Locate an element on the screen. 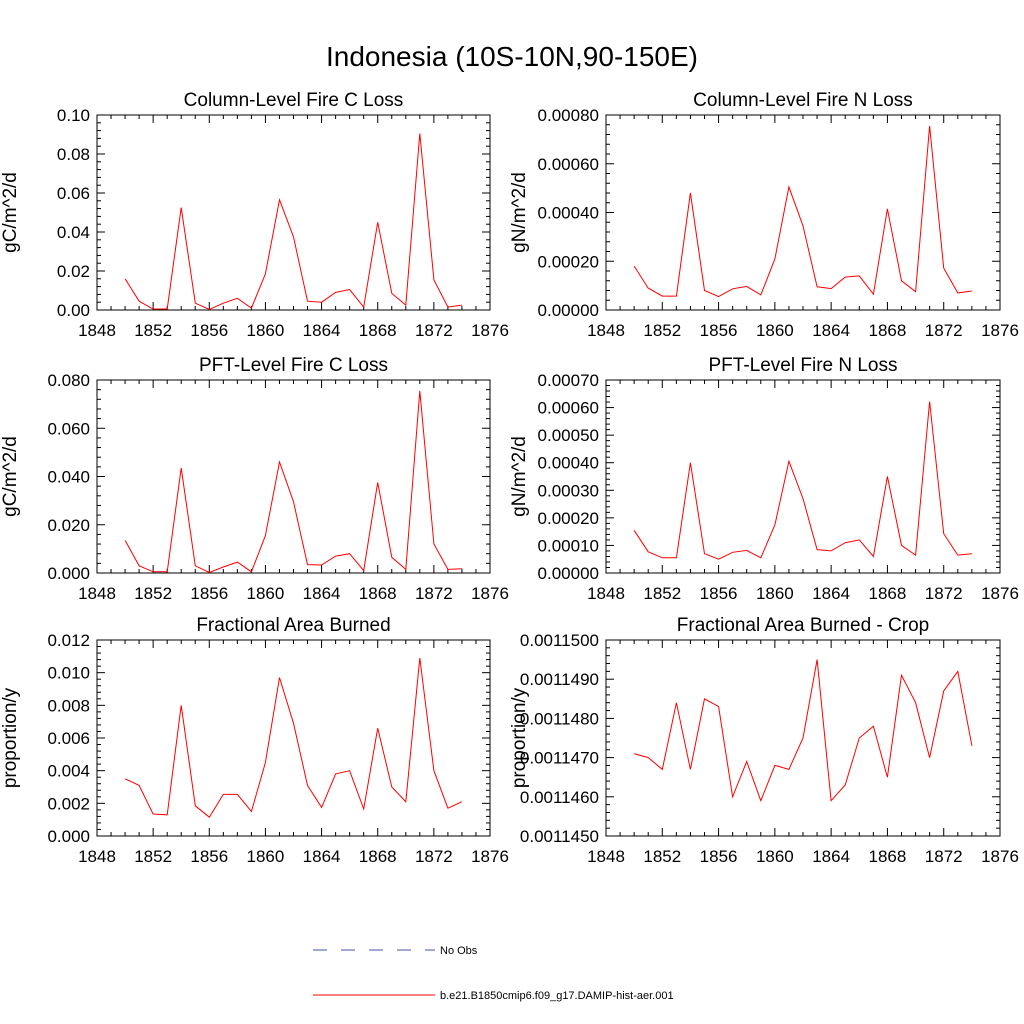 Image resolution: width=1024 pixels, height=1024 pixels. legend-obs-label: No Obs is located at coordinates (459, 951).